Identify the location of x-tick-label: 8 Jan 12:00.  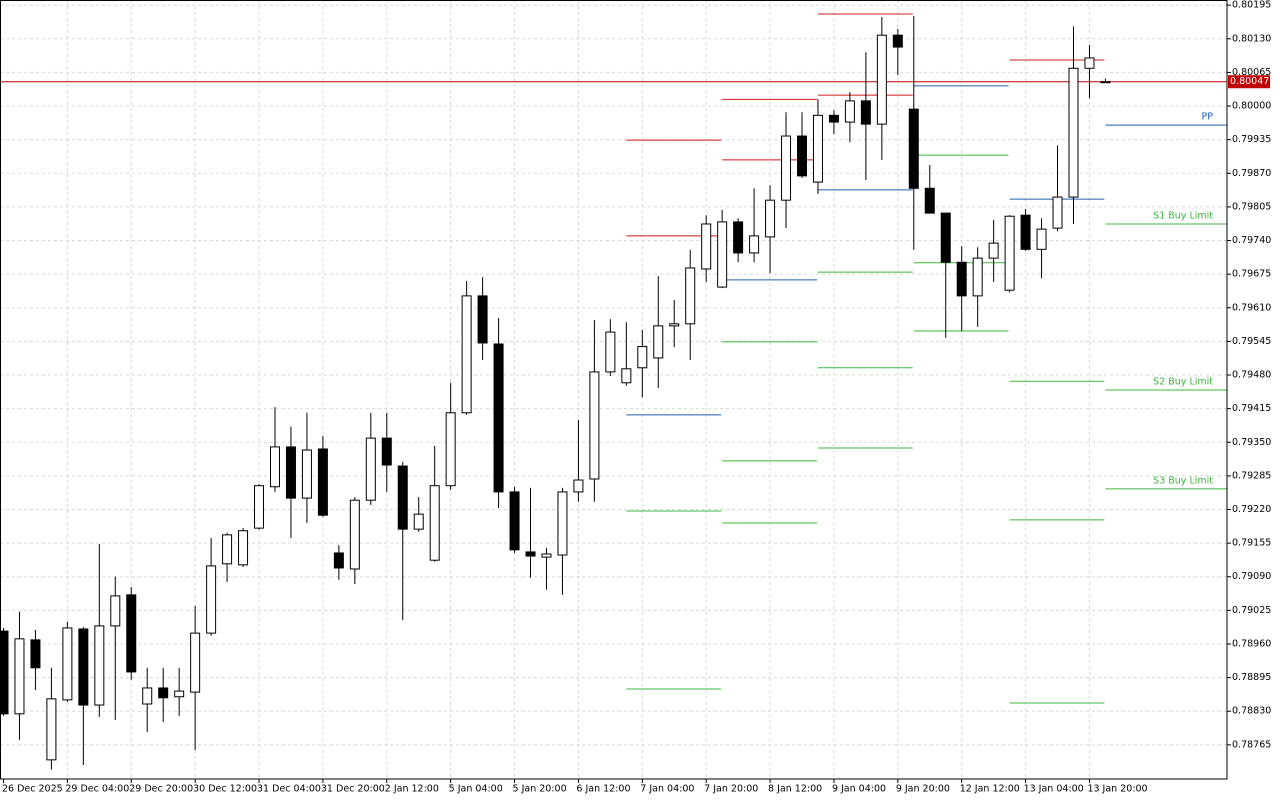
(795, 789).